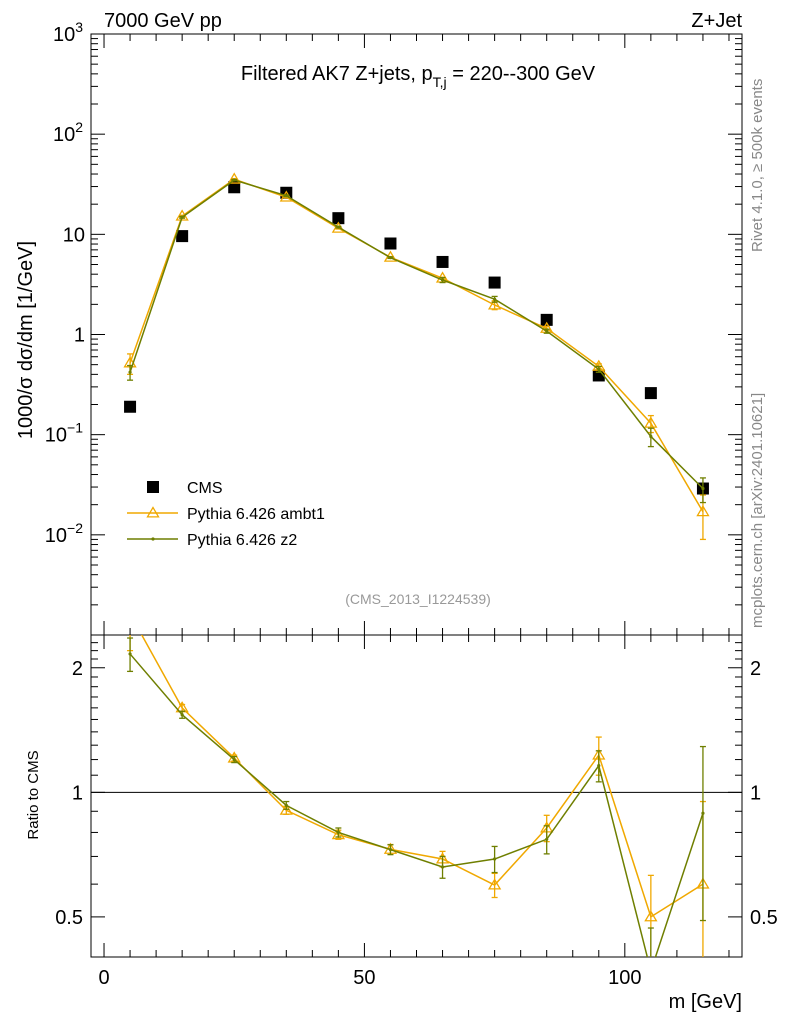 Image resolution: width=786 pixels, height=1024 pixels. What do you see at coordinates (26, 340) in the screenshot?
I see `y-axis-label: 1000/σ dσ/dm [1/GeV]` at bounding box center [26, 340].